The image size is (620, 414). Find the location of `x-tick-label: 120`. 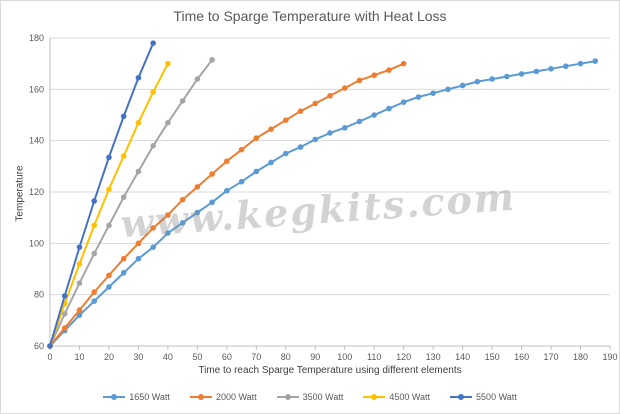

x-tick-label: 120 is located at coordinates (403, 357).